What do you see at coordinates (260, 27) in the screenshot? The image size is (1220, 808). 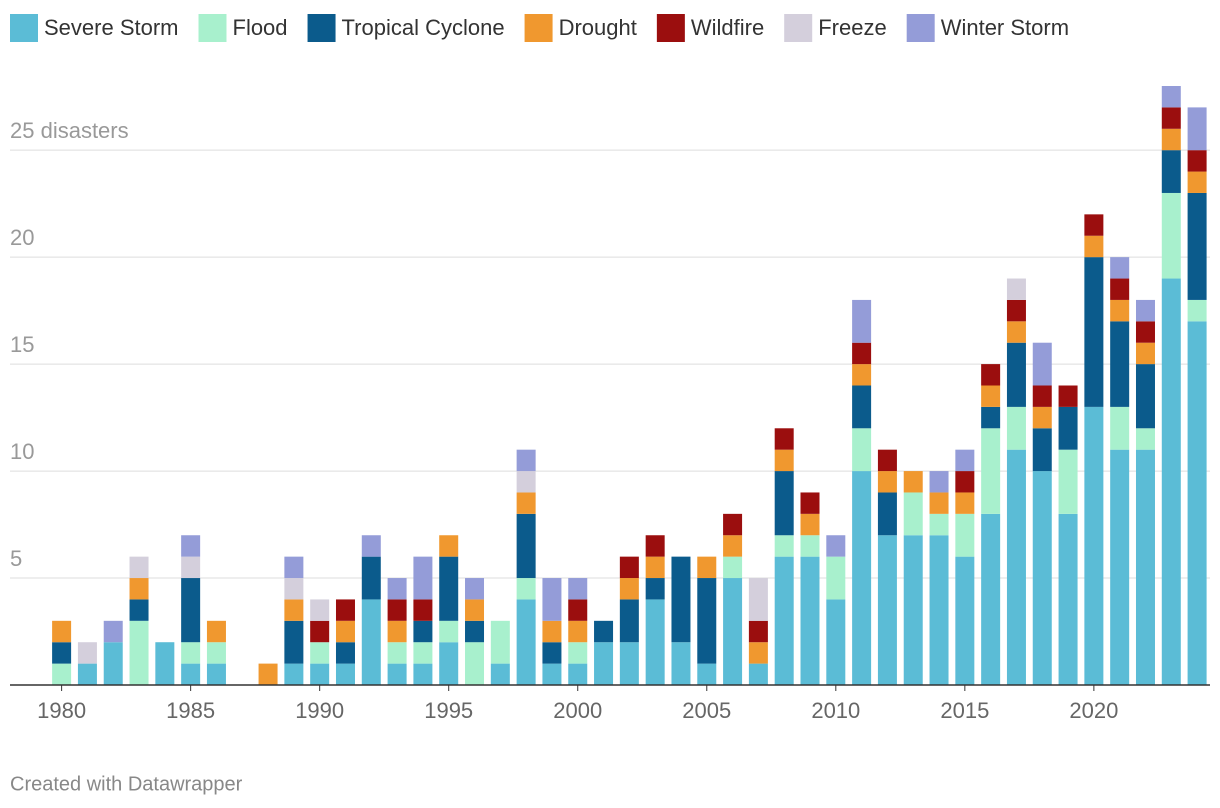 I see `legend-label: Flood` at bounding box center [260, 27].